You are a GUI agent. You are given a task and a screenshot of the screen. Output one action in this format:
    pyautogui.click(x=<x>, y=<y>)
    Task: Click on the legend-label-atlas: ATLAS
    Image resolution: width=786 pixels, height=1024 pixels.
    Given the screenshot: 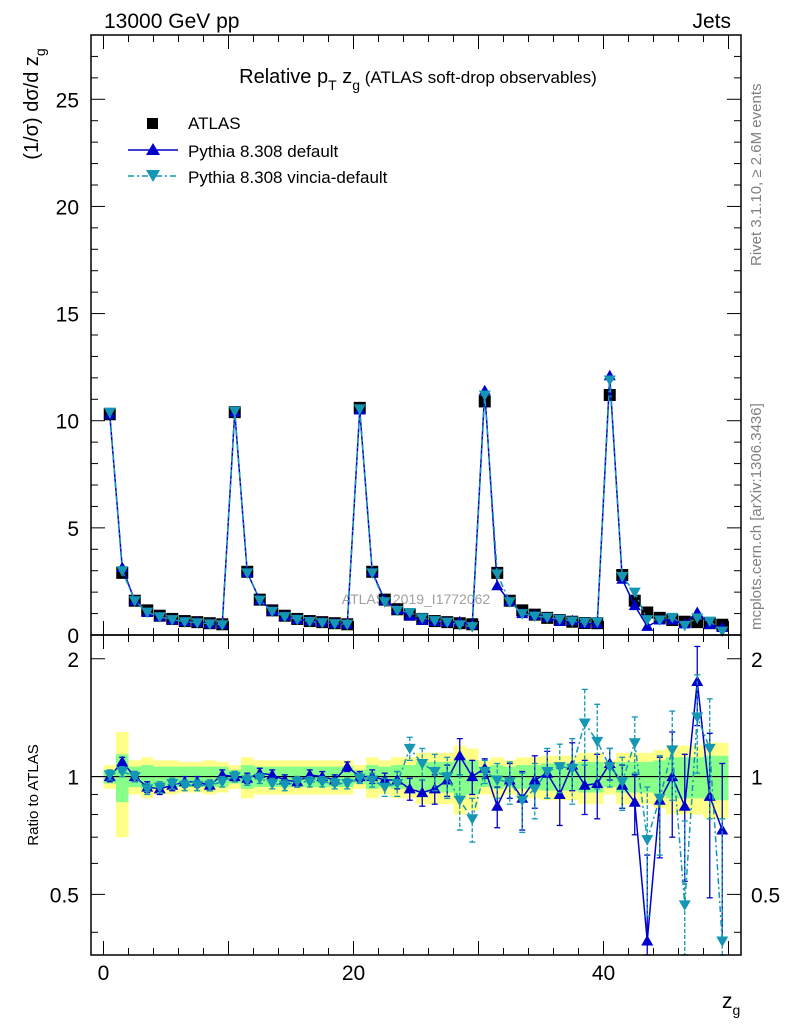 What is the action you would take?
    pyautogui.click(x=214, y=123)
    